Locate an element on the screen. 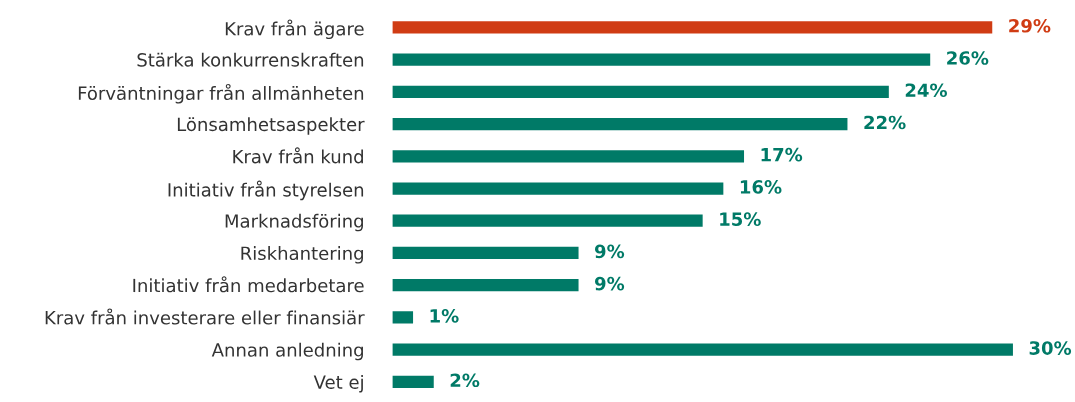 The image size is (1075, 402). y-tick-label: Initiativ från medarbetare is located at coordinates (248, 284).